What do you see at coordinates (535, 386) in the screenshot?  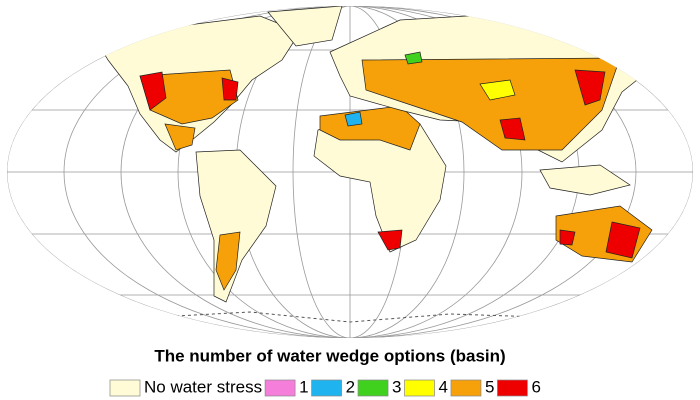 I see `legend-label: 6` at bounding box center [535, 386].